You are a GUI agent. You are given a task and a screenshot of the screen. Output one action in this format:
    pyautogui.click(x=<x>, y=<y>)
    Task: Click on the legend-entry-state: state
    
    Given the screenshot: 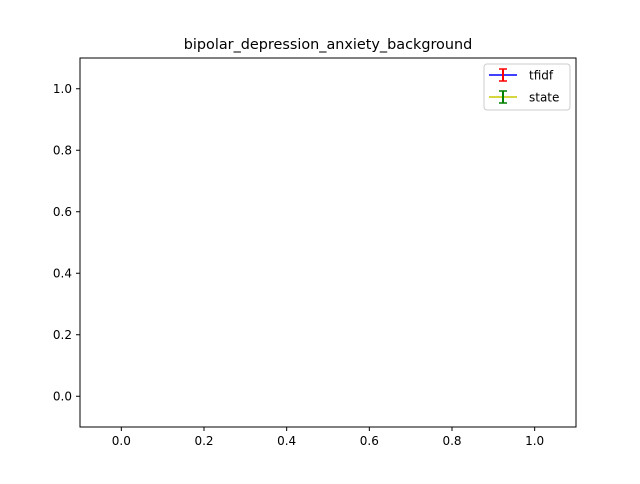 What is the action you would take?
    pyautogui.click(x=524, y=97)
    